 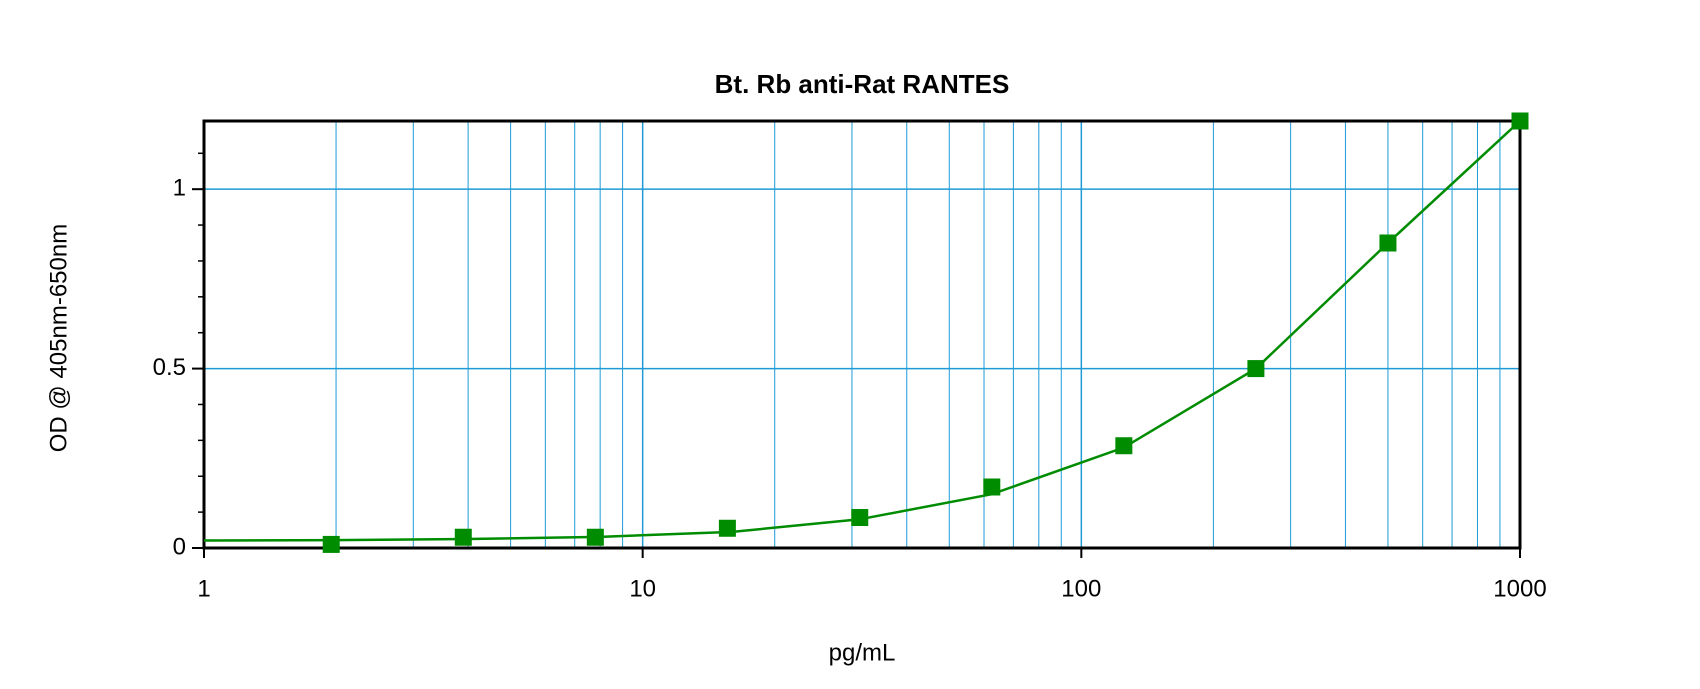 I want to click on x-tick-label: 10, so click(x=642, y=588).